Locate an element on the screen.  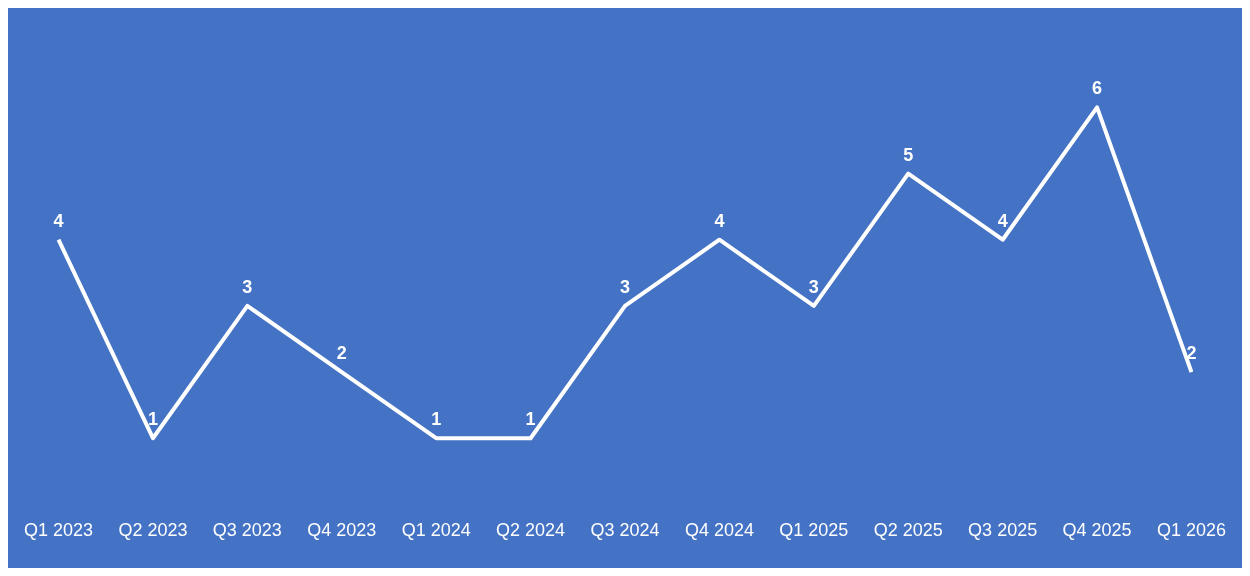
x-tick-label: Q1 2025 is located at coordinates (814, 530).